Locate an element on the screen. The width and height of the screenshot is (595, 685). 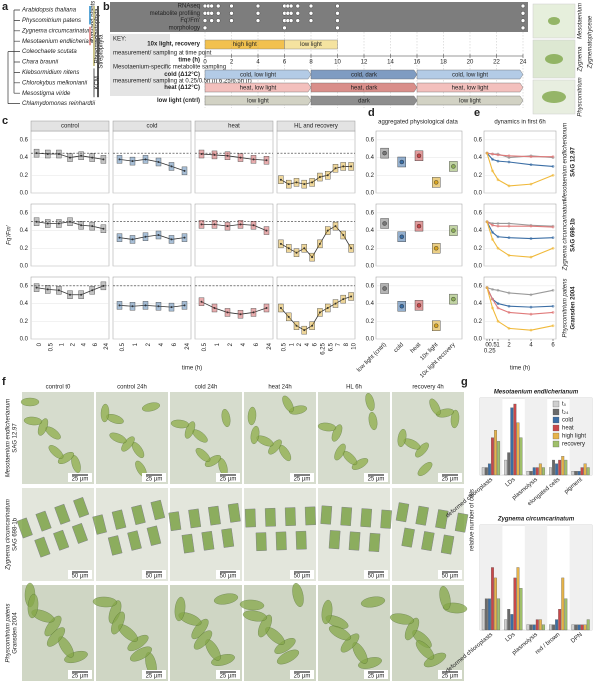
category-label: pigment is located at coordinates (574, 486).